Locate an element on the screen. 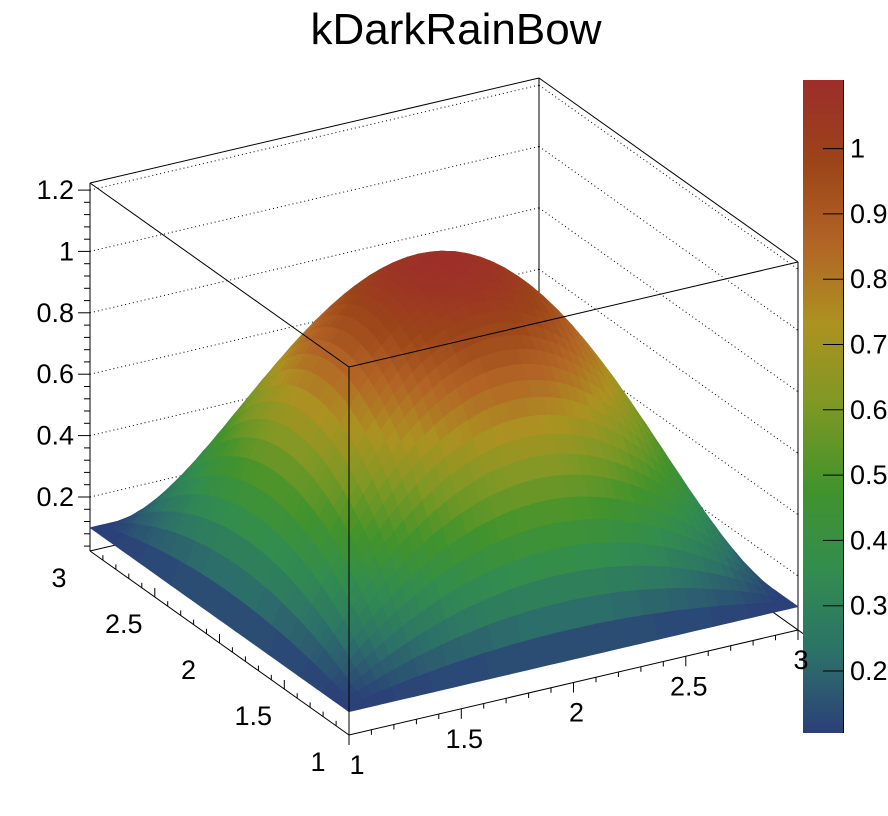 Image resolution: width=888 pixels, height=816 pixels. x-axis-label: 2.5 is located at coordinates (689, 686).